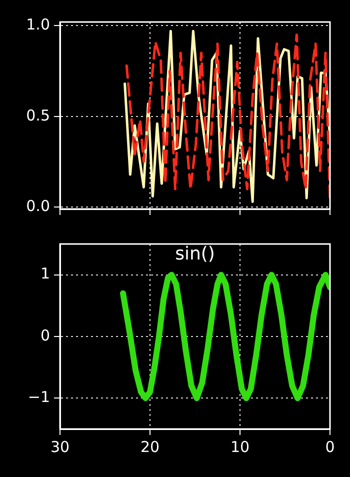  Describe the element at coordinates (39, 397) in the screenshot. I see `y-tick-label: −1` at that location.